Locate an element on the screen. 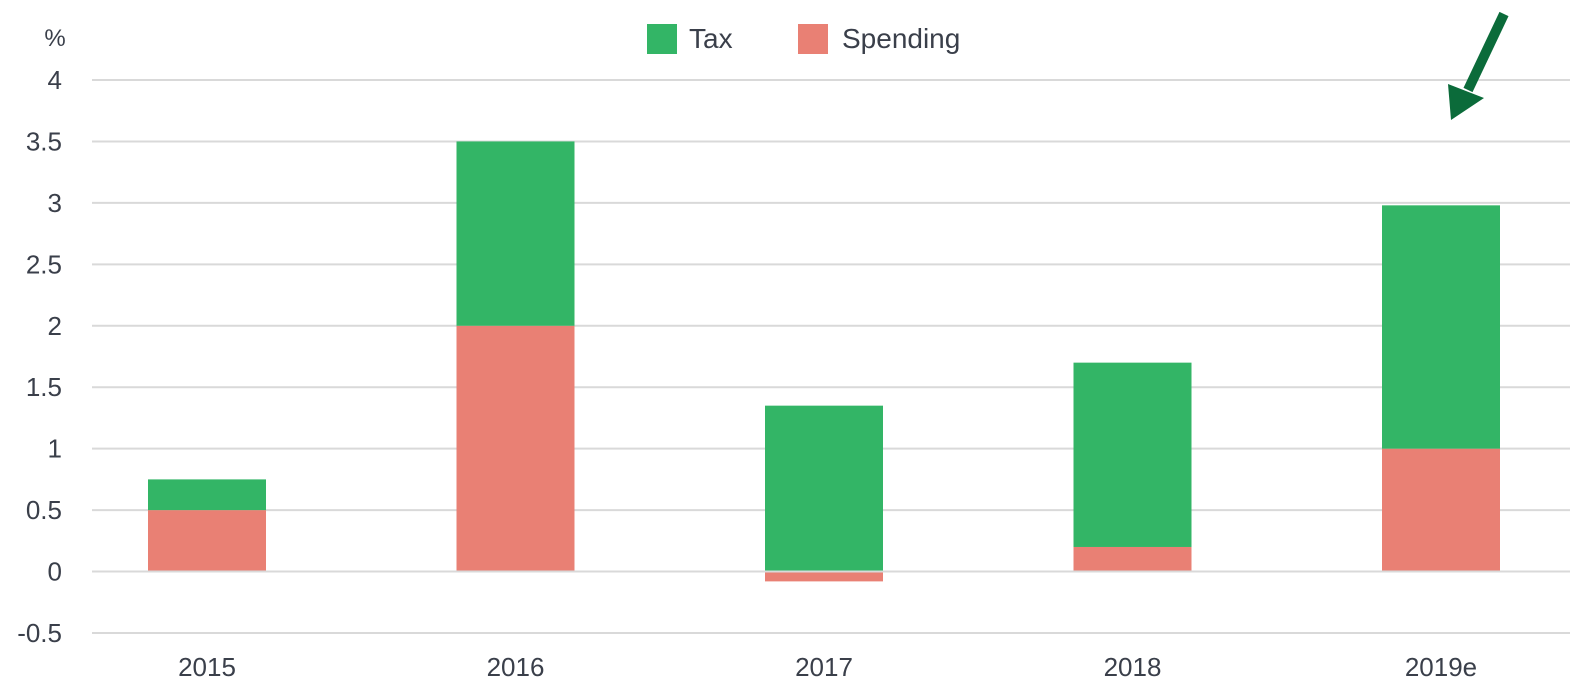 This screenshot has height=699, width=1582. legend-swatch-tax is located at coordinates (662, 39).